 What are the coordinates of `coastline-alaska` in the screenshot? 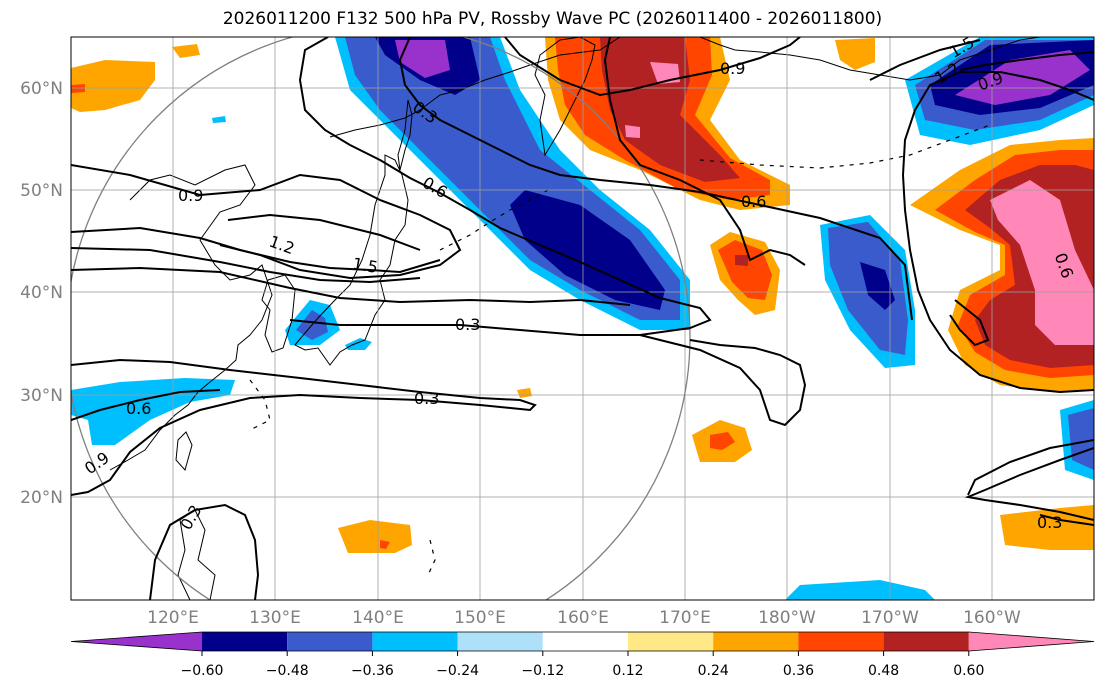 It's located at (870, 59).